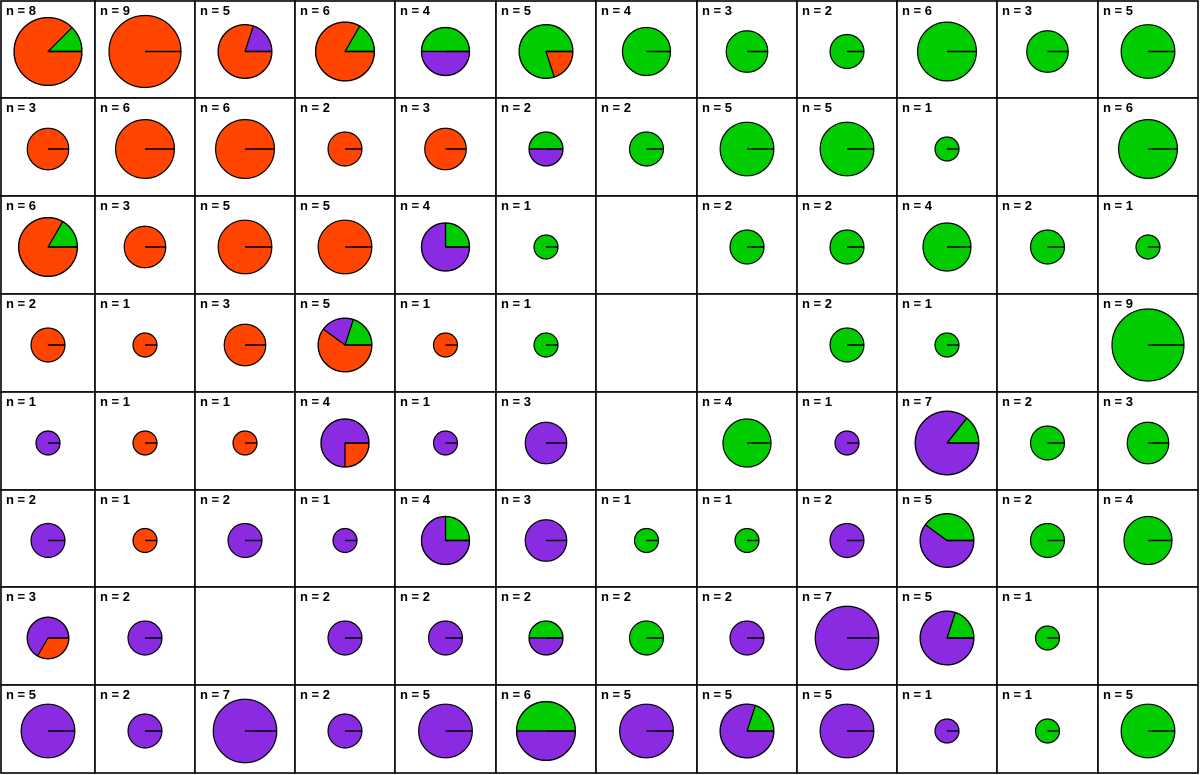  Describe the element at coordinates (546, 538) in the screenshot. I see `pie-cell-r6-c6: n = 3` at that location.